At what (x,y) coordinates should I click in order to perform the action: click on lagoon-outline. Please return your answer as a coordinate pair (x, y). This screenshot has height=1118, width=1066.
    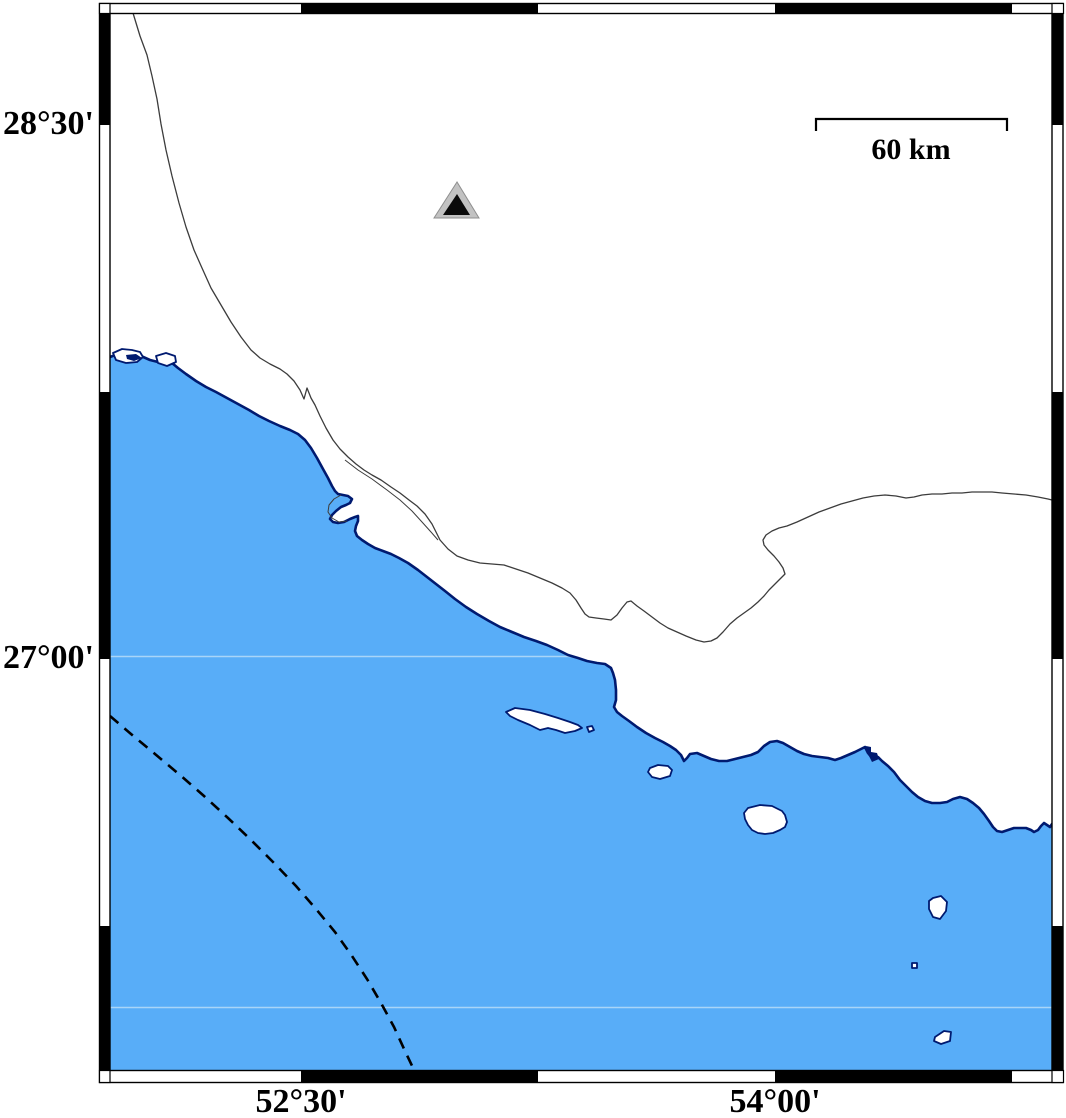
    Looking at the image, I should click on (337, 508).